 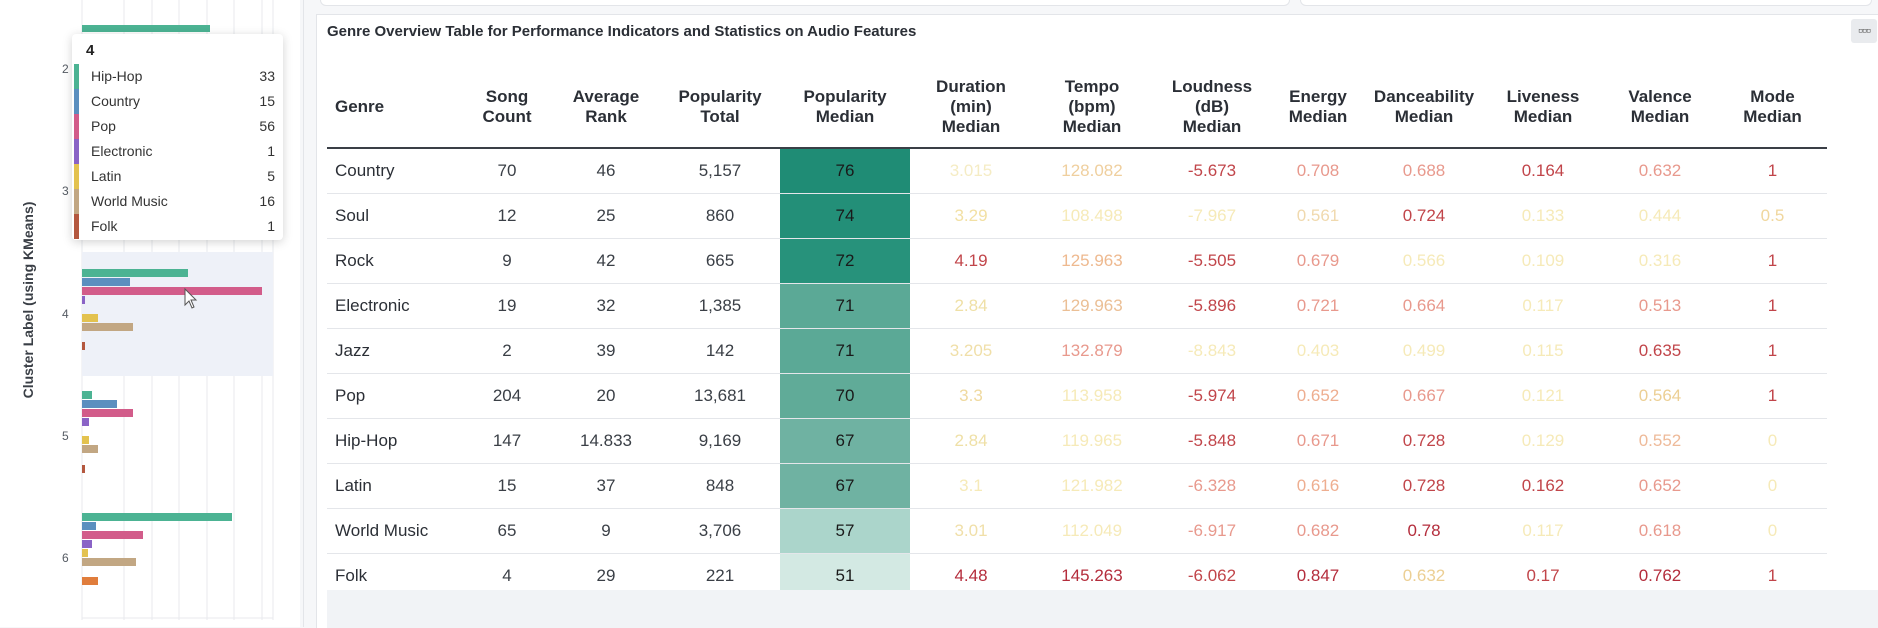 What do you see at coordinates (1092, 261) in the screenshot?
I see `cell-tempo: 125.963` at bounding box center [1092, 261].